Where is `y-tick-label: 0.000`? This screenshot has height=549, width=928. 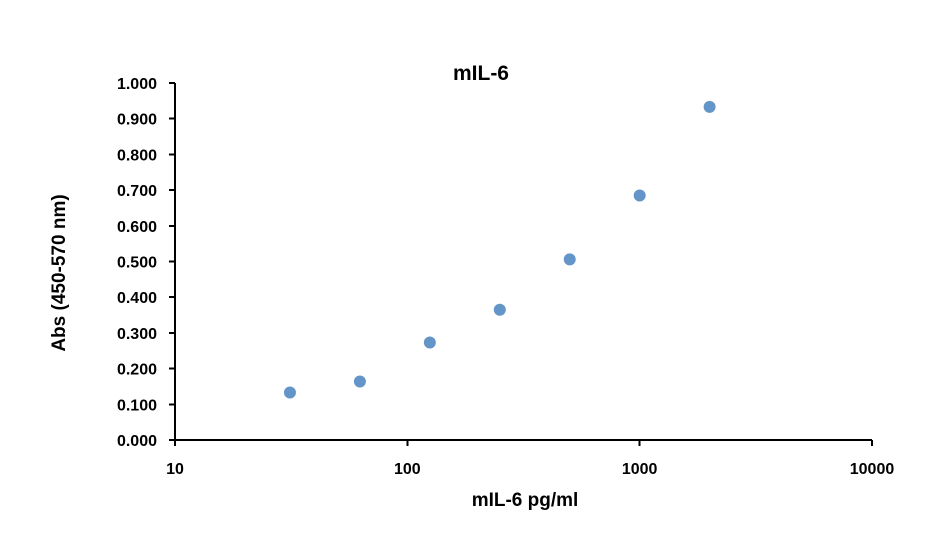 y-tick-label: 0.000 is located at coordinates (137, 441).